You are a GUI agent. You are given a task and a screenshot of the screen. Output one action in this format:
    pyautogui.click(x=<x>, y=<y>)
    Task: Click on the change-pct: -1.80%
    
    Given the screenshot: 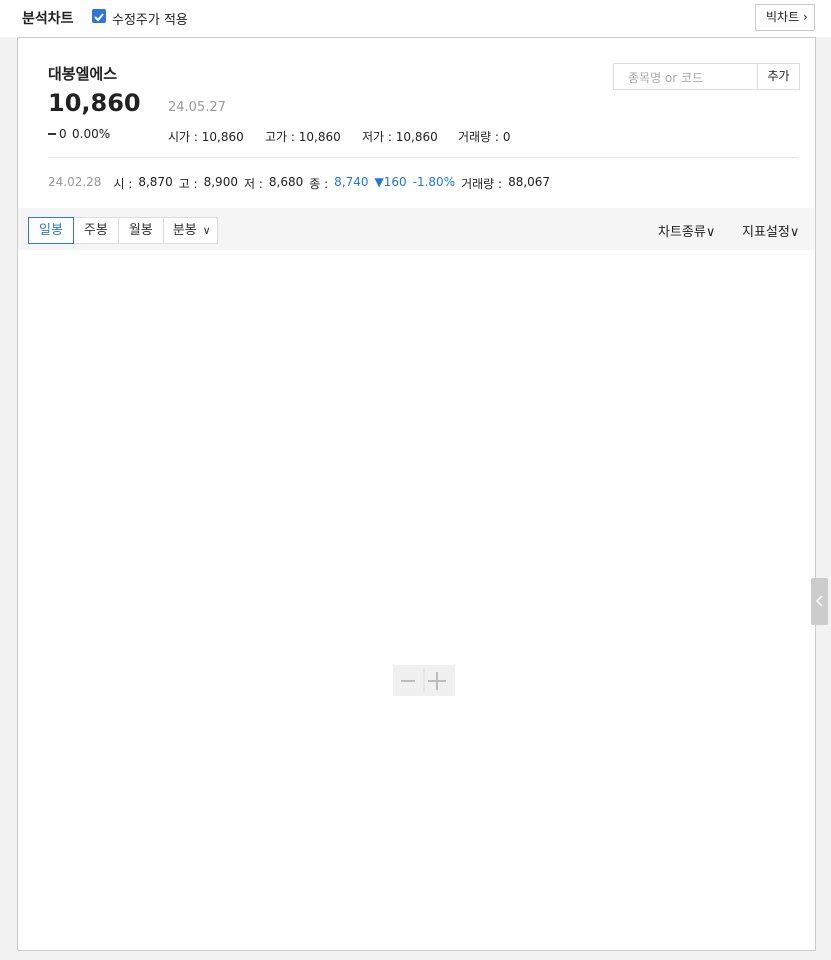 What is the action you would take?
    pyautogui.click(x=434, y=182)
    